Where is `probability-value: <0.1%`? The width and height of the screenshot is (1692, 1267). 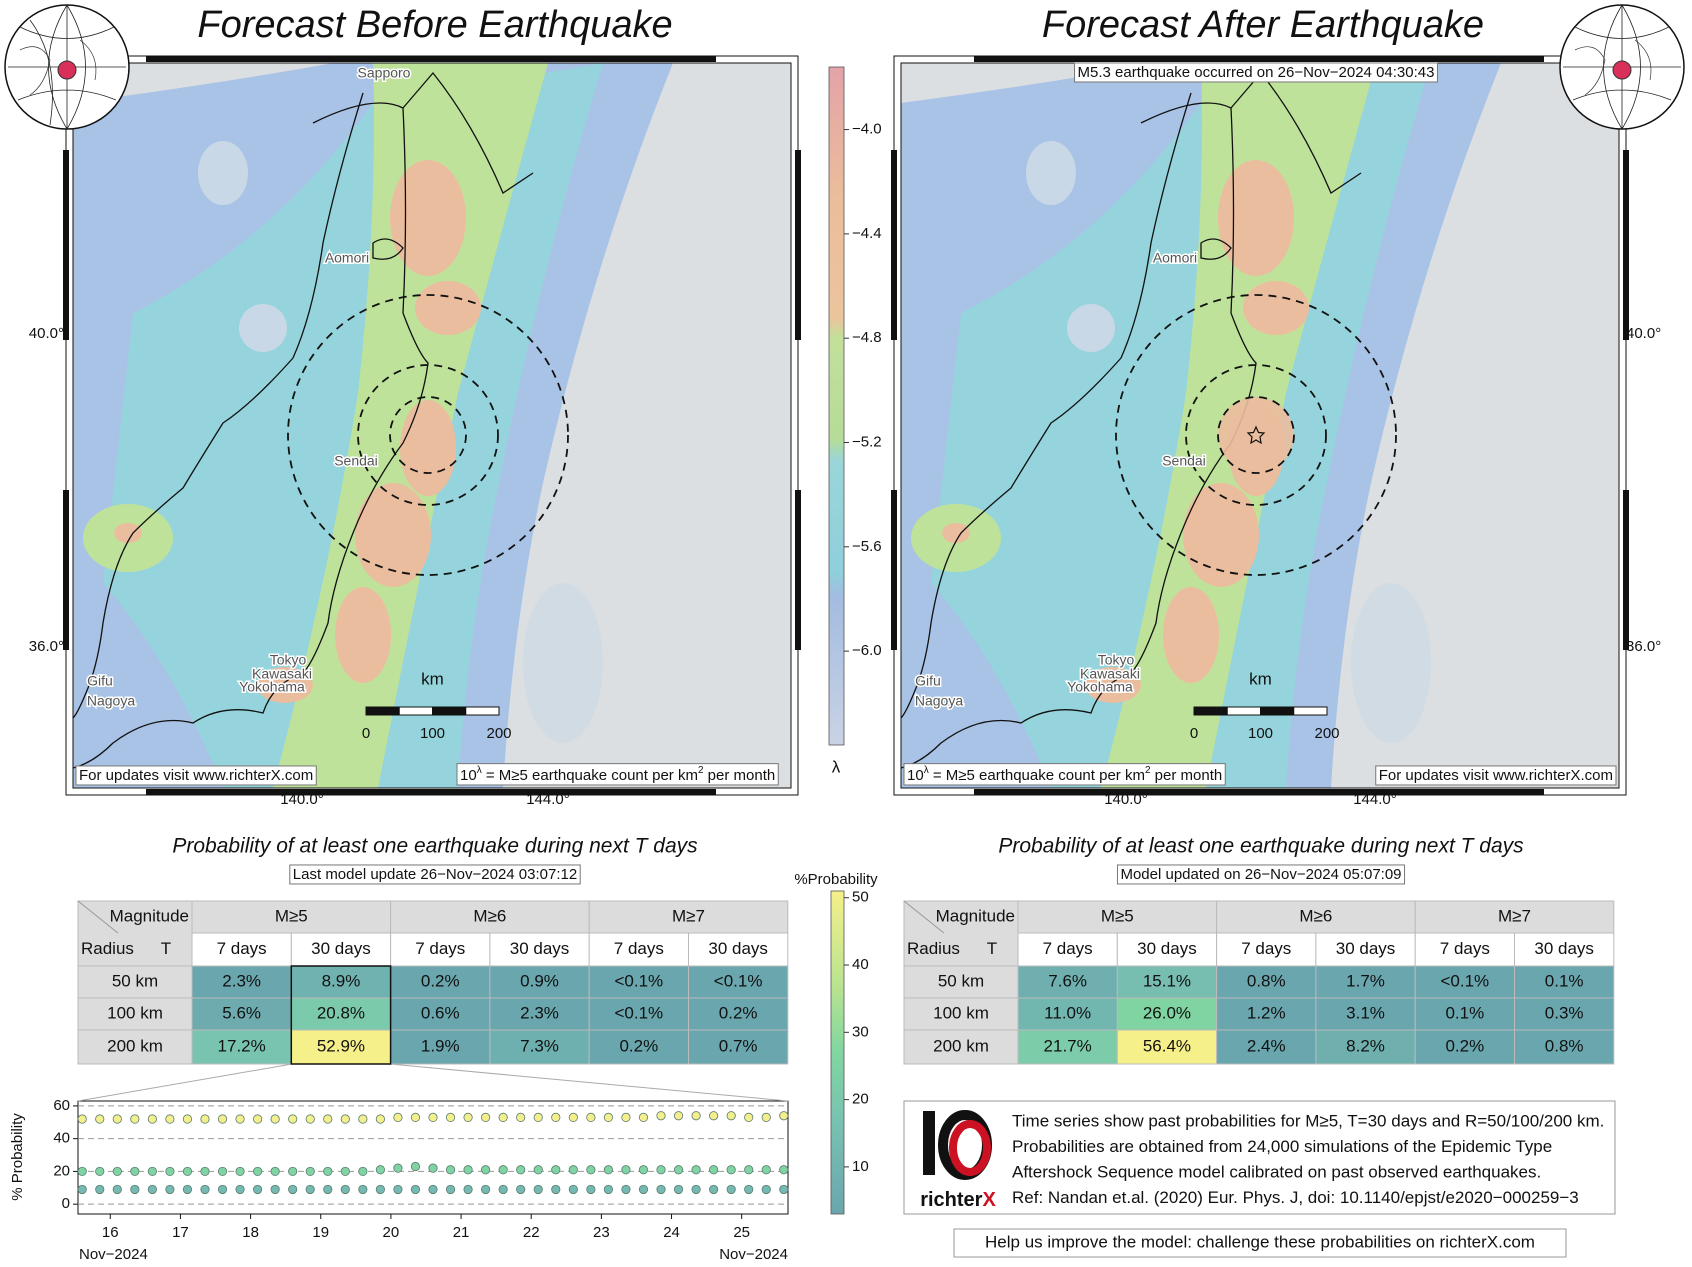 probability-value: <0.1% is located at coordinates (1465, 980).